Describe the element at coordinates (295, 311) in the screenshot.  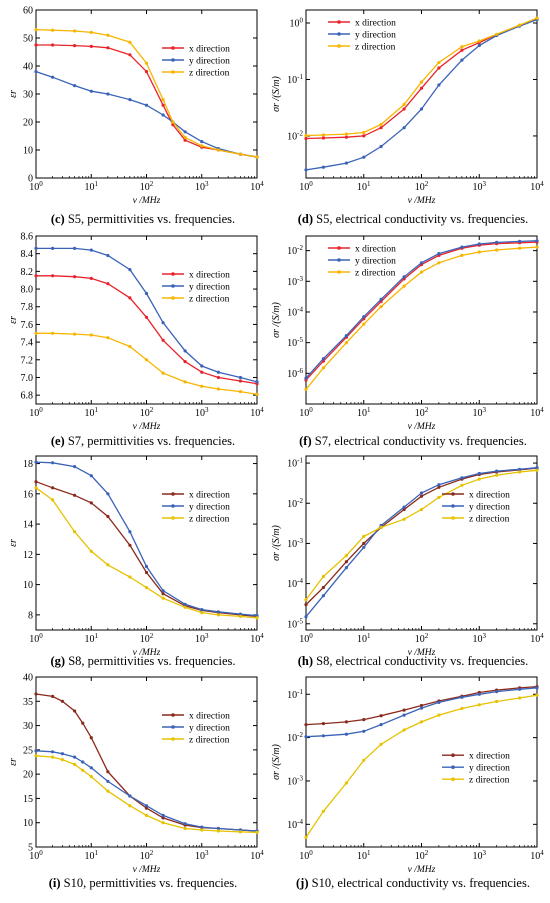
I see `y-tick-label: 10⁻⁴` at that location.